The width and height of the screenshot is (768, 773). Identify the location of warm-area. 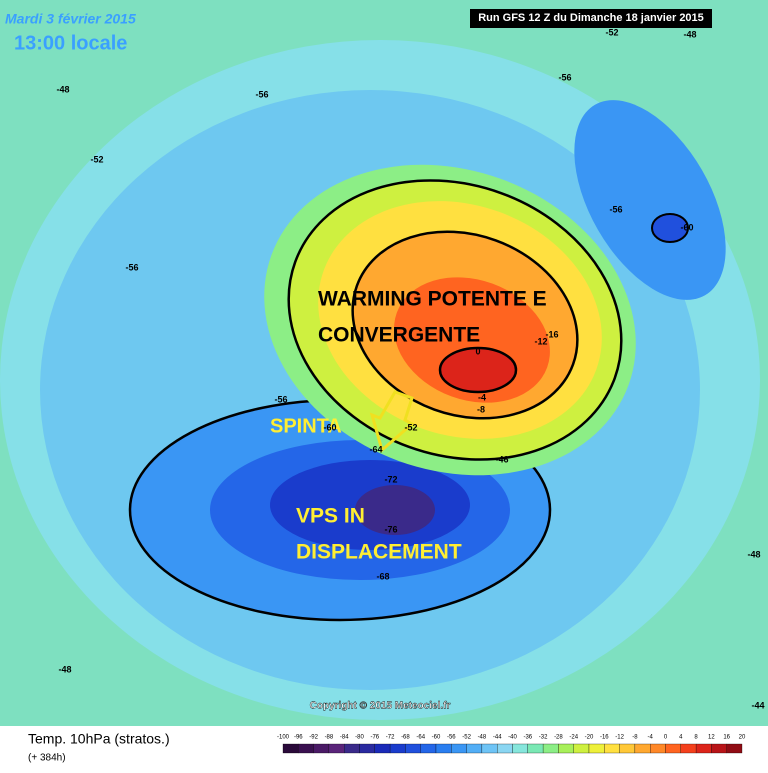
(478, 370).